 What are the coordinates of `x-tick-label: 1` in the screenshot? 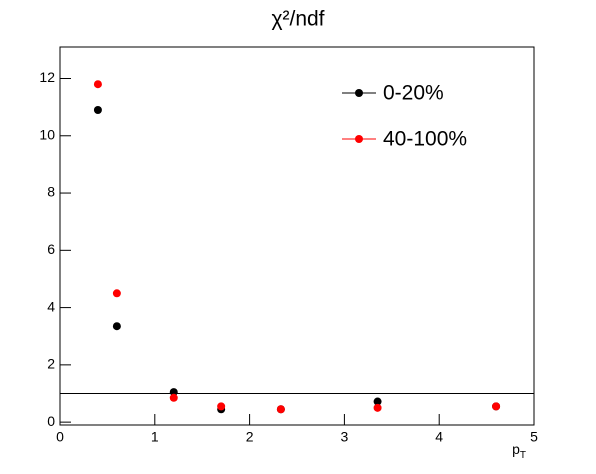 It's located at (155, 437).